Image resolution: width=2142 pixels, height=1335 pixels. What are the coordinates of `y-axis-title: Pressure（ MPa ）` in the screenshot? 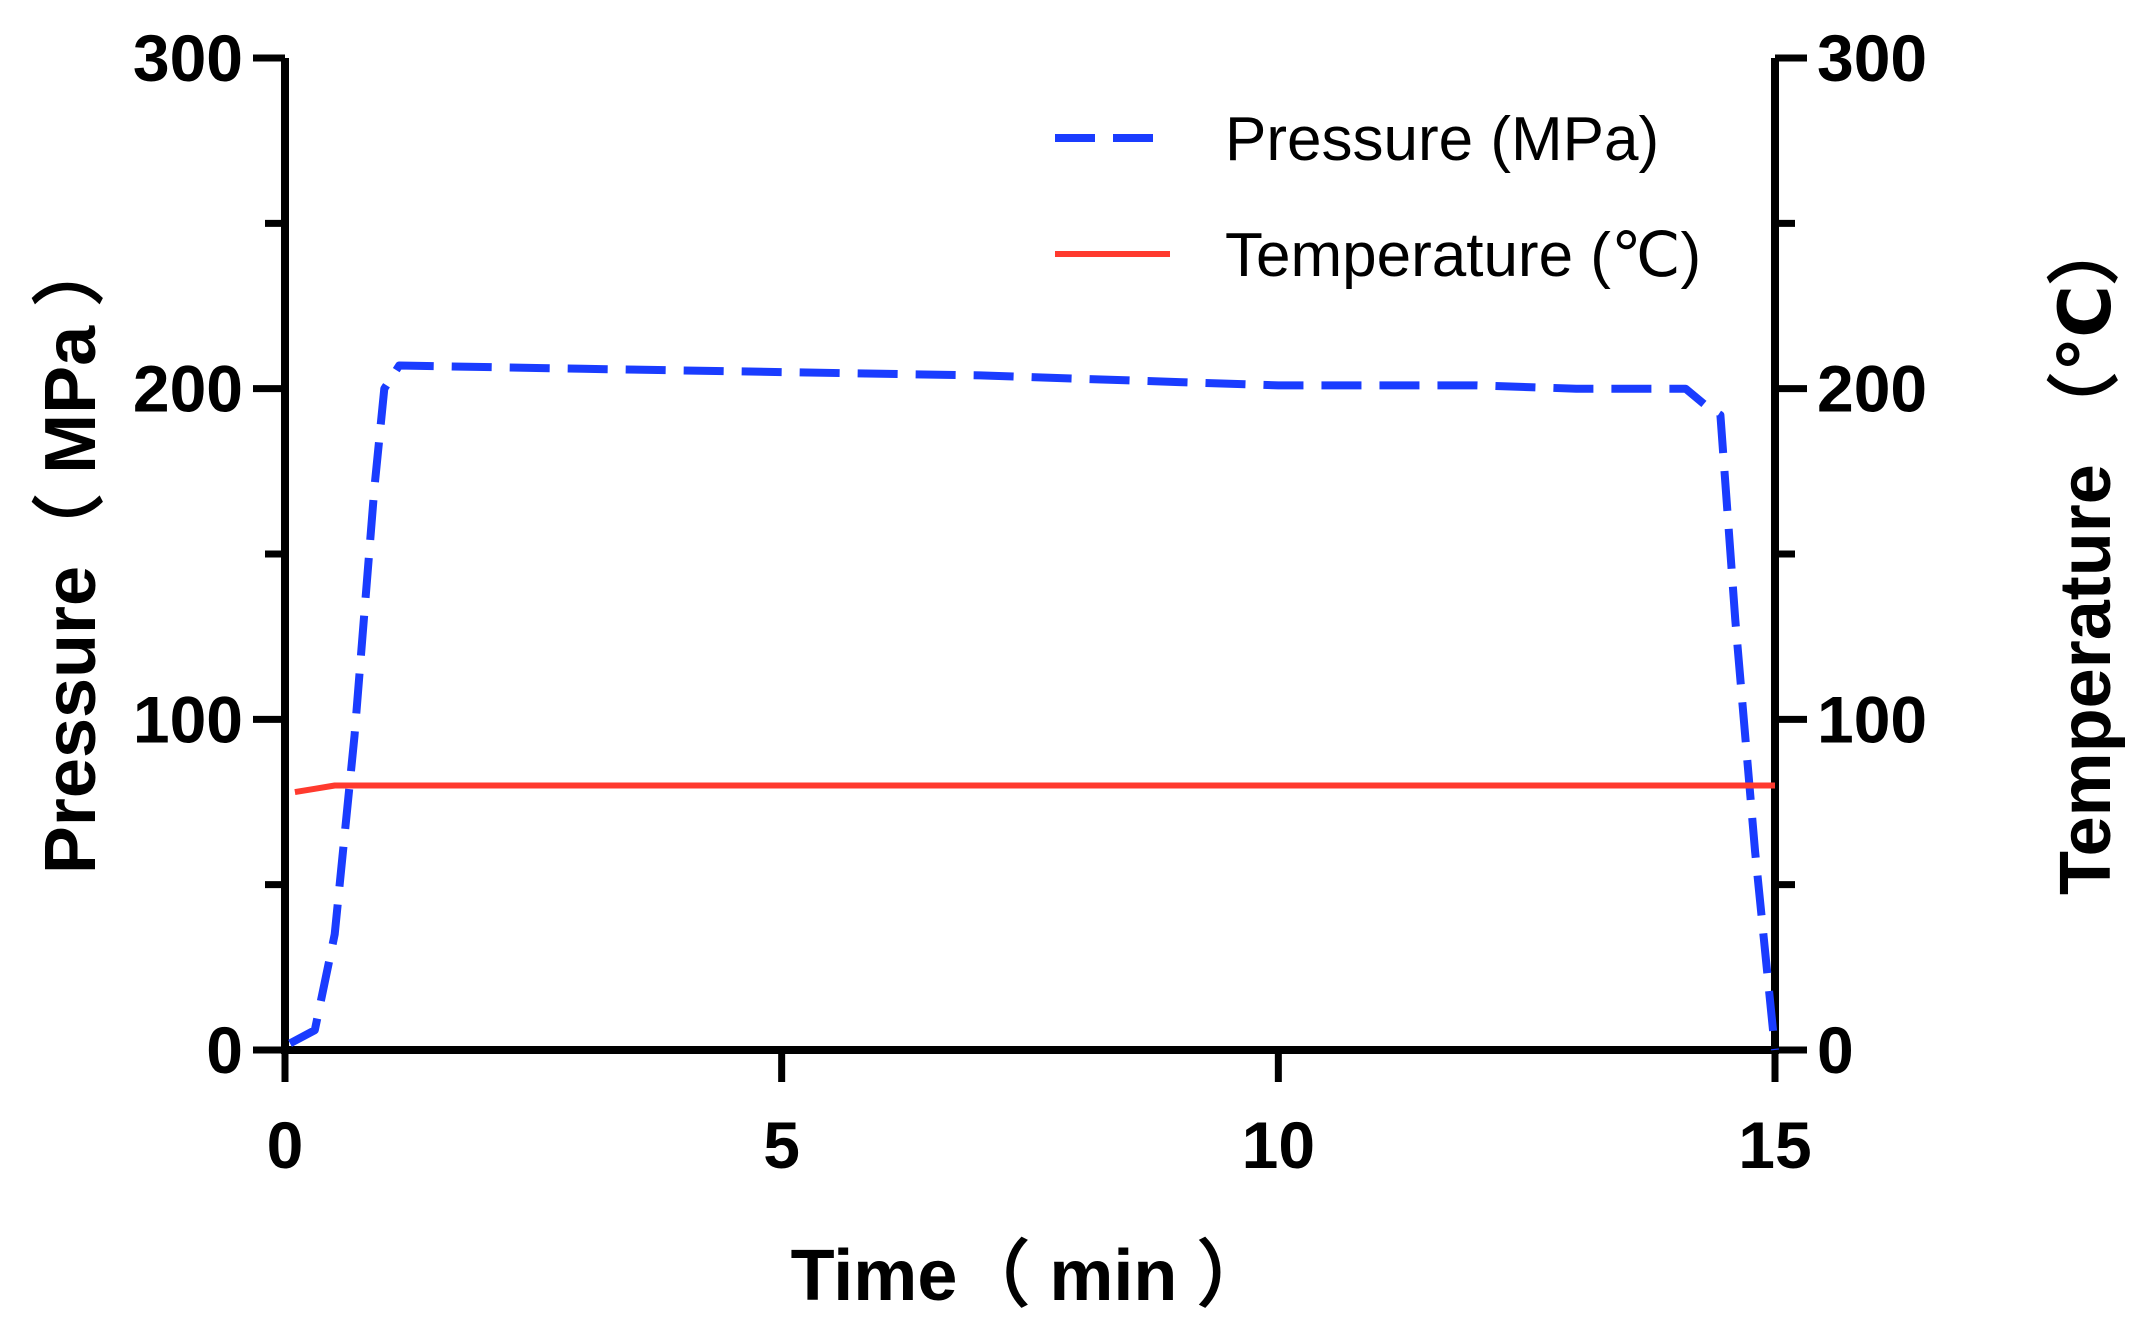 It's located at (71, 554).